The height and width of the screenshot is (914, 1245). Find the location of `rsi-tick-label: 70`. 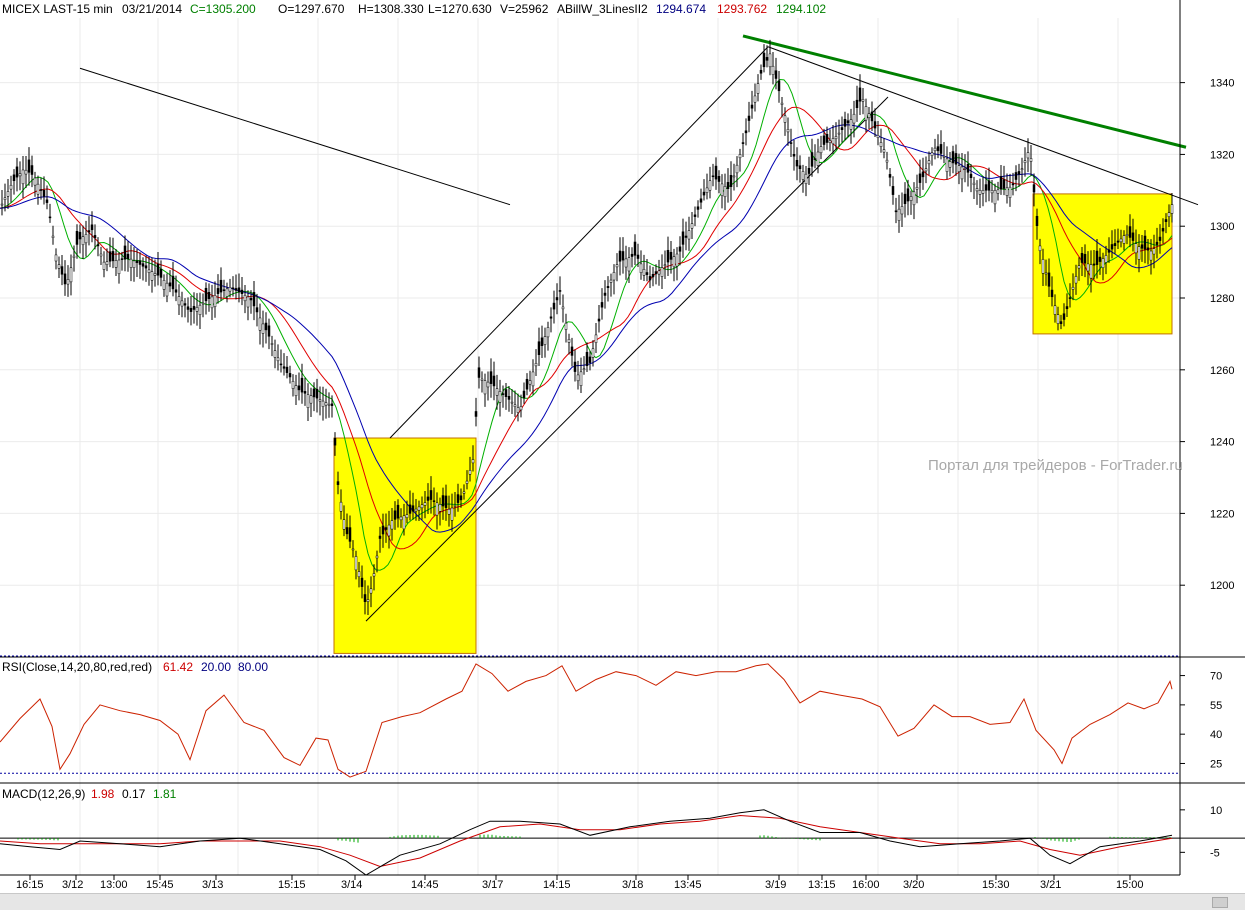

rsi-tick-label: 70 is located at coordinates (1216, 677).